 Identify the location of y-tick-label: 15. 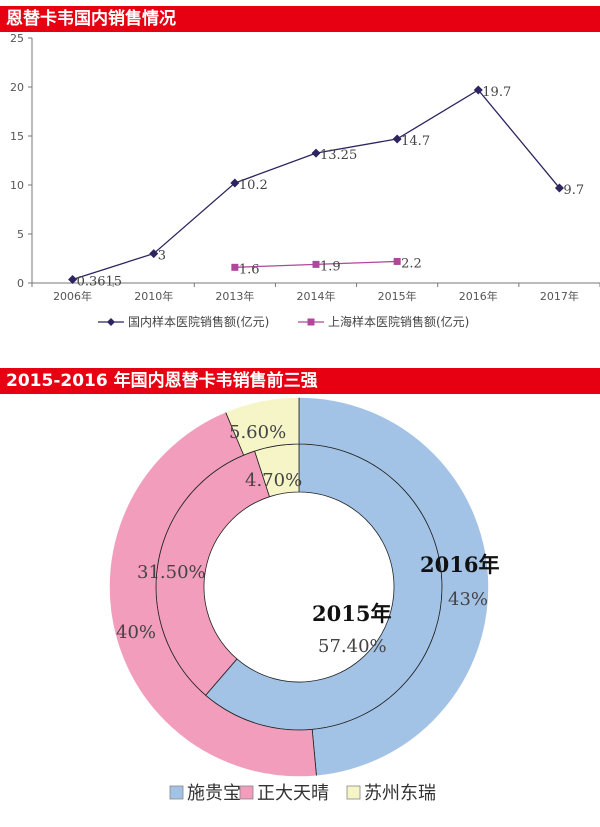
(17, 136).